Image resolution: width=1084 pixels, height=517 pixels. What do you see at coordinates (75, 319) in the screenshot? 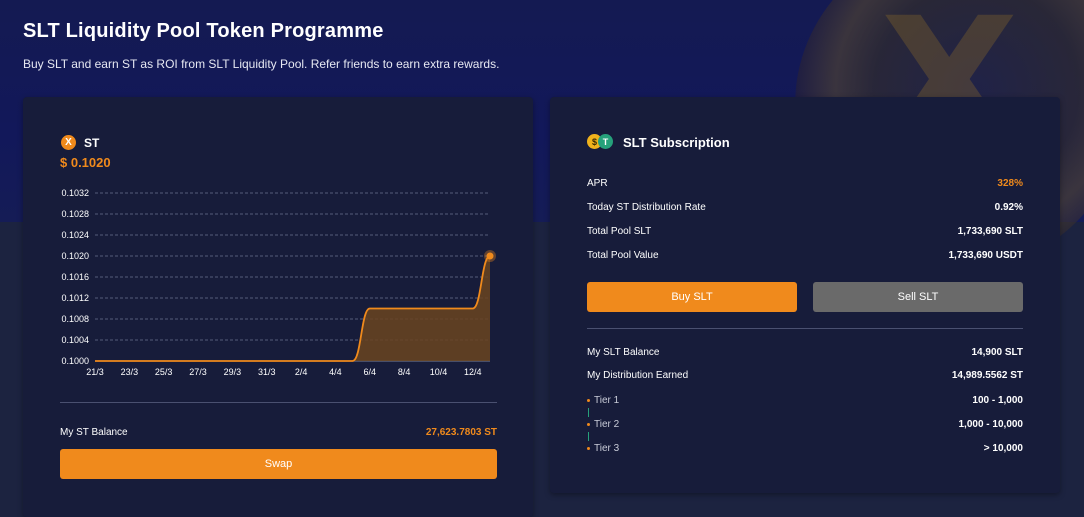
I see `y-tick-label: 0.1008` at bounding box center [75, 319].